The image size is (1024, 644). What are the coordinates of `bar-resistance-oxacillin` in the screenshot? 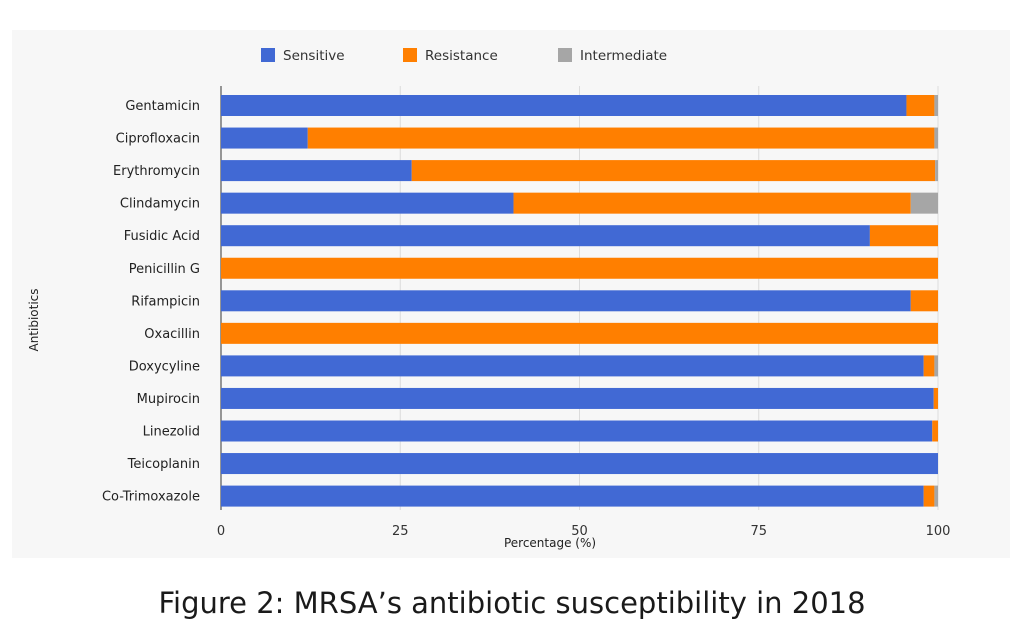 It's located at (579, 333).